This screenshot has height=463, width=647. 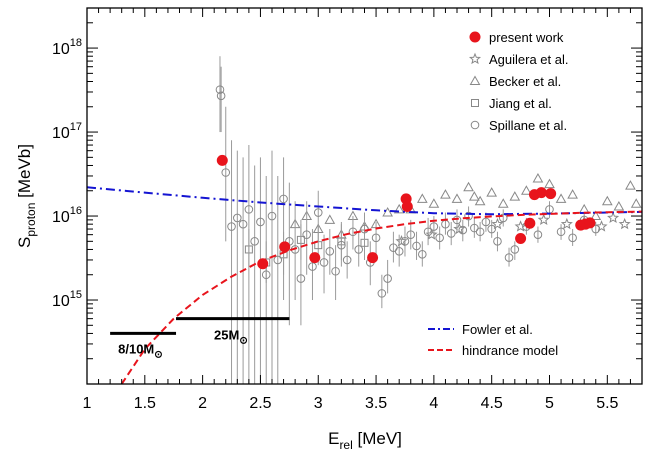 What do you see at coordinates (528, 125) in the screenshot?
I see `legend-label: Spillane et al.` at bounding box center [528, 125].